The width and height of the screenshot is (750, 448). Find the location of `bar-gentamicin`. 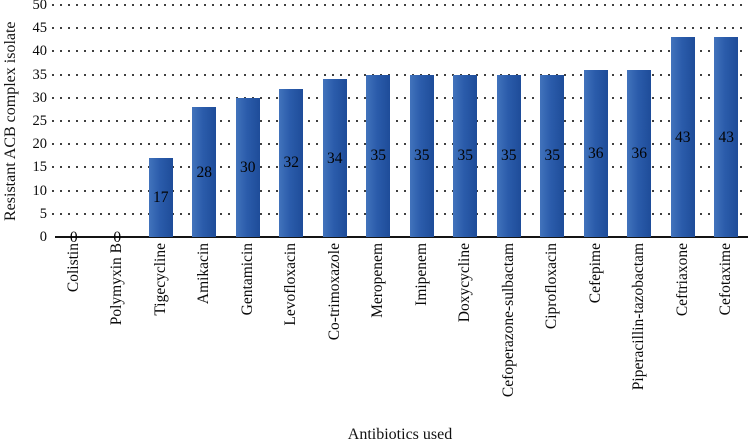

bar-gentamicin is located at coordinates (247, 167).